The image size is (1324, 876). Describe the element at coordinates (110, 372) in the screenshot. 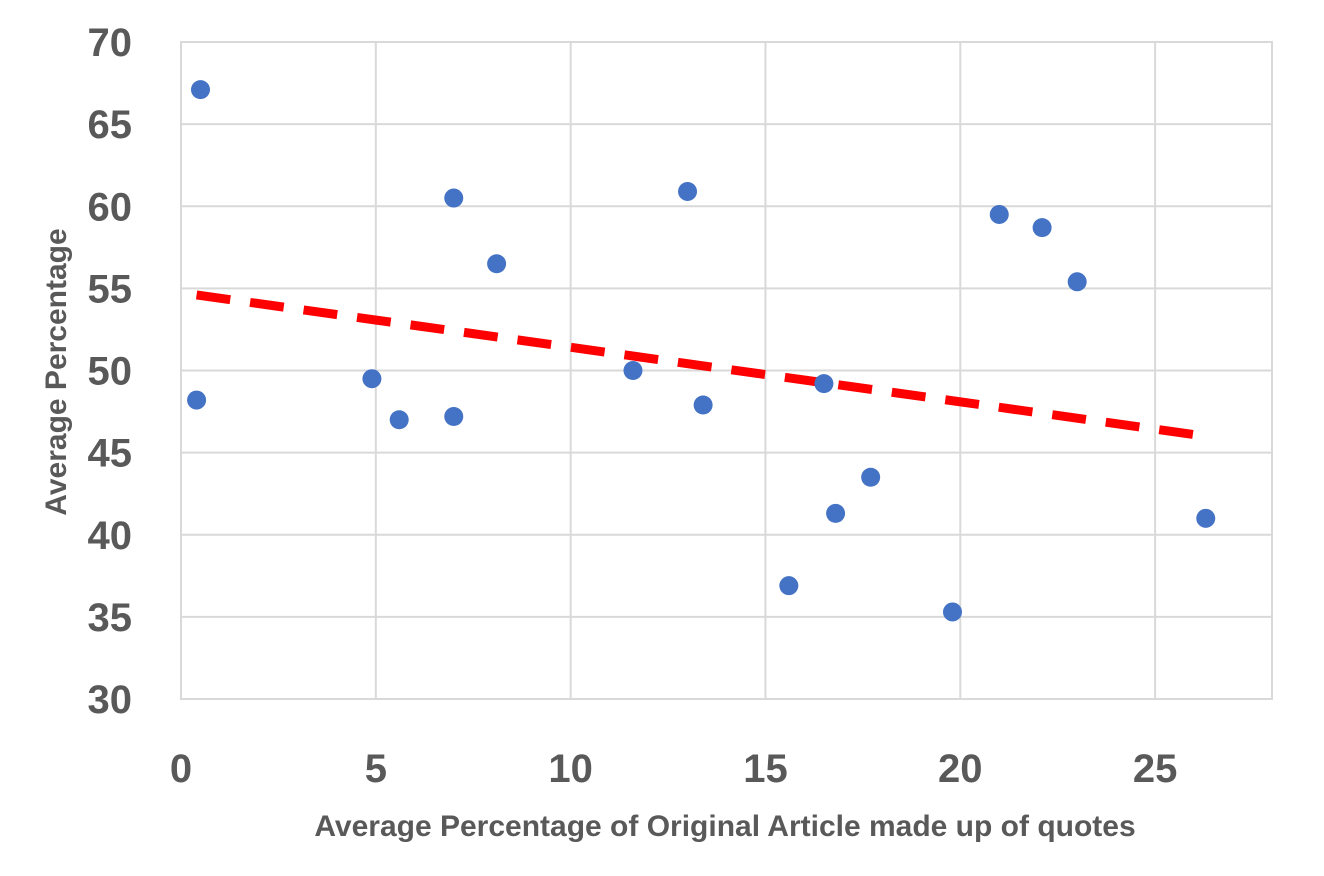

I see `y-tick-label: 50` at that location.